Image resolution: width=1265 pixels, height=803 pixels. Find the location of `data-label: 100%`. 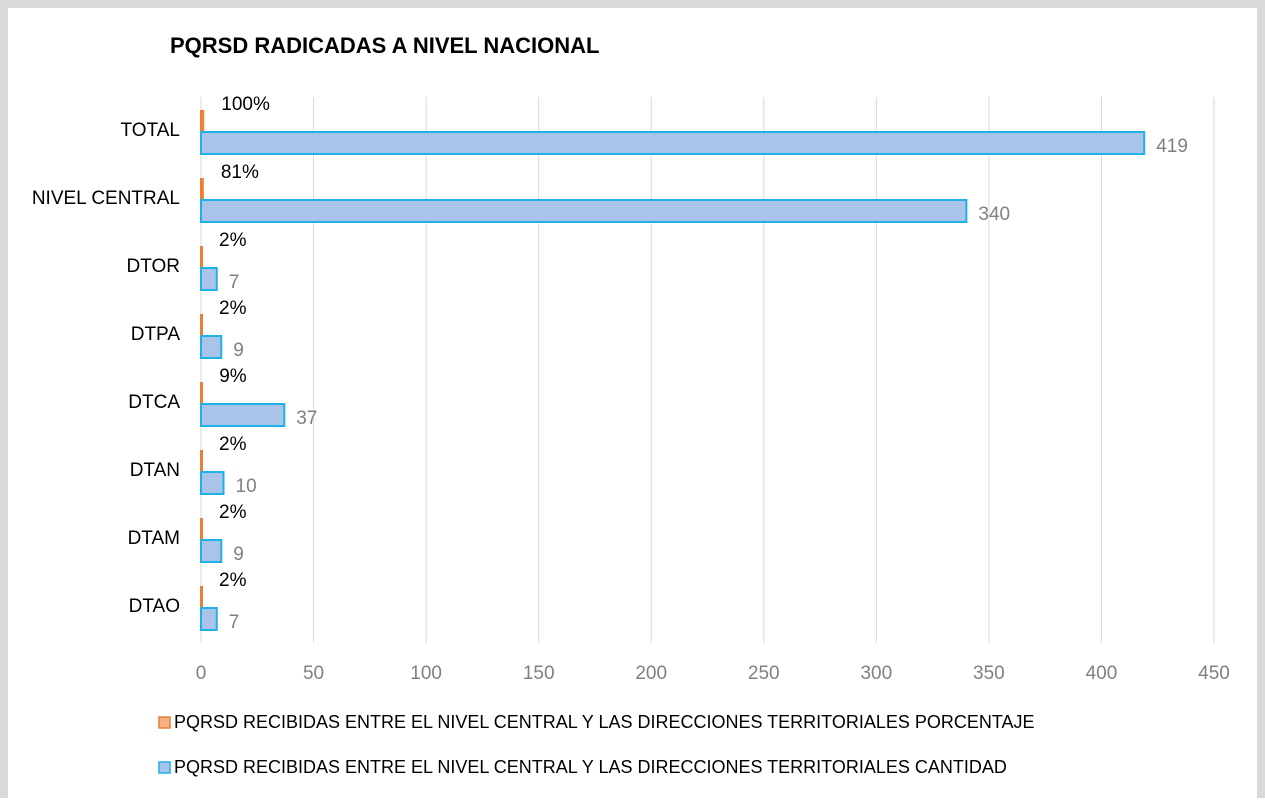

data-label: 100% is located at coordinates (245, 104).